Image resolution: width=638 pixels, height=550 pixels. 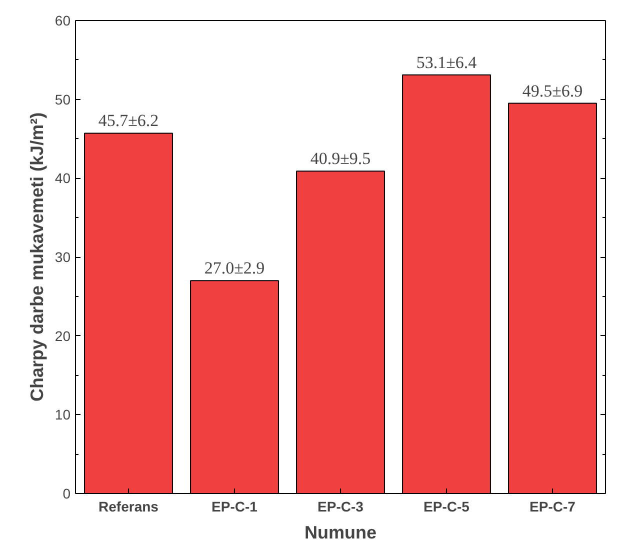 What do you see at coordinates (340, 532) in the screenshot?
I see `x-axis-title: Numune` at bounding box center [340, 532].